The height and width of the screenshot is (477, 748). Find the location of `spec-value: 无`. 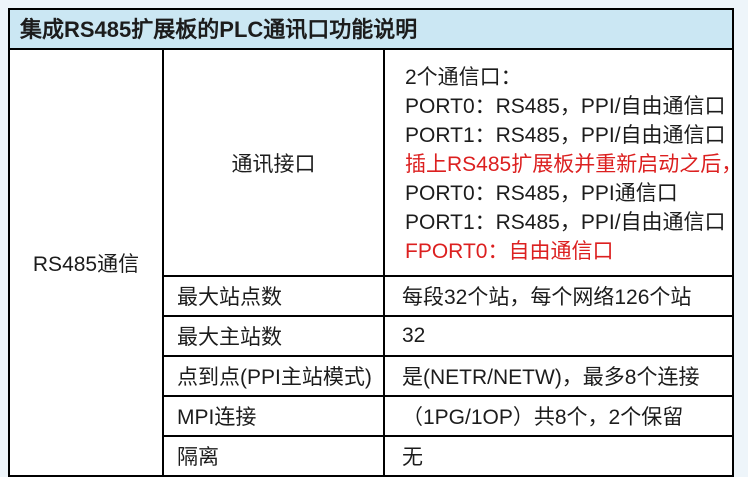

spec-value: 无 is located at coordinates (558, 456).